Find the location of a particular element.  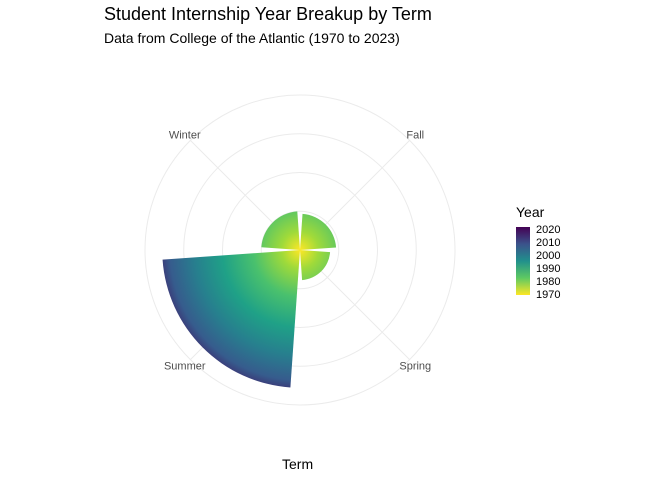

polar-bars is located at coordinates (249, 299).